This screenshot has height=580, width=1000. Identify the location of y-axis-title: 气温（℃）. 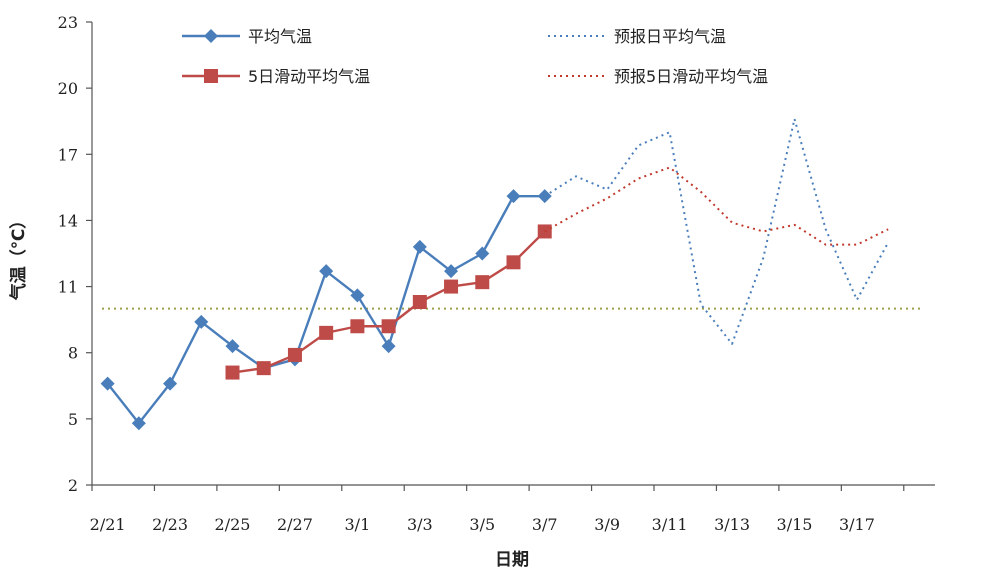
(18, 257).